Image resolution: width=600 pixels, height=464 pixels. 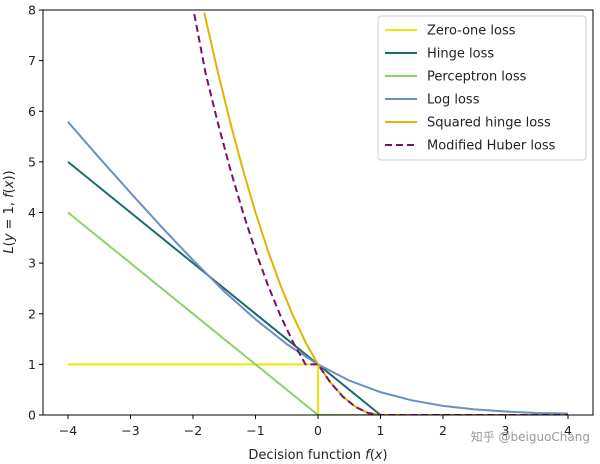 What do you see at coordinates (477, 77) in the screenshot?
I see `legend-label-perceptron-loss: Perceptron loss` at bounding box center [477, 77].